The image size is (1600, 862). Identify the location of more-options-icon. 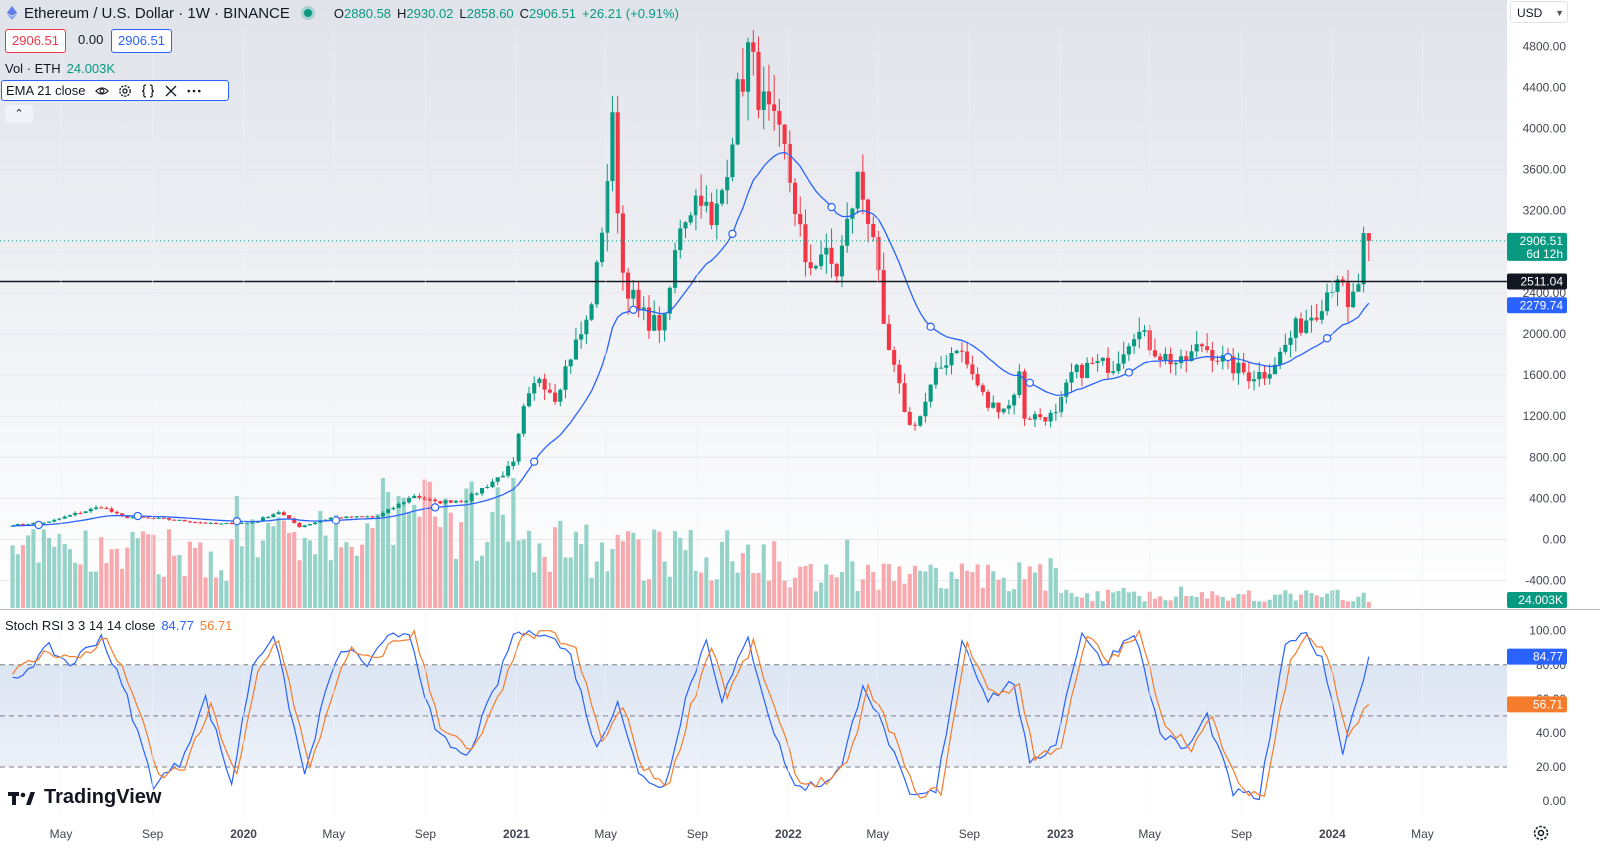
(193, 91).